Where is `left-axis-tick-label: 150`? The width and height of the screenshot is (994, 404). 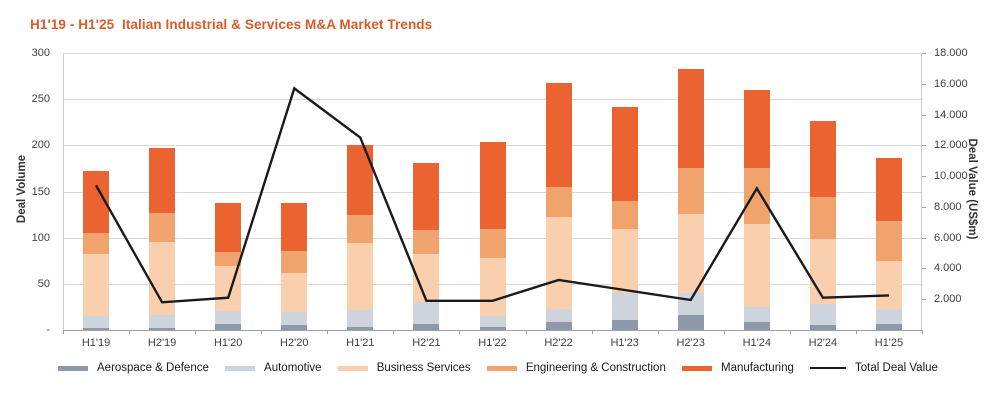
left-axis-tick-label: 150 is located at coordinates (40, 191).